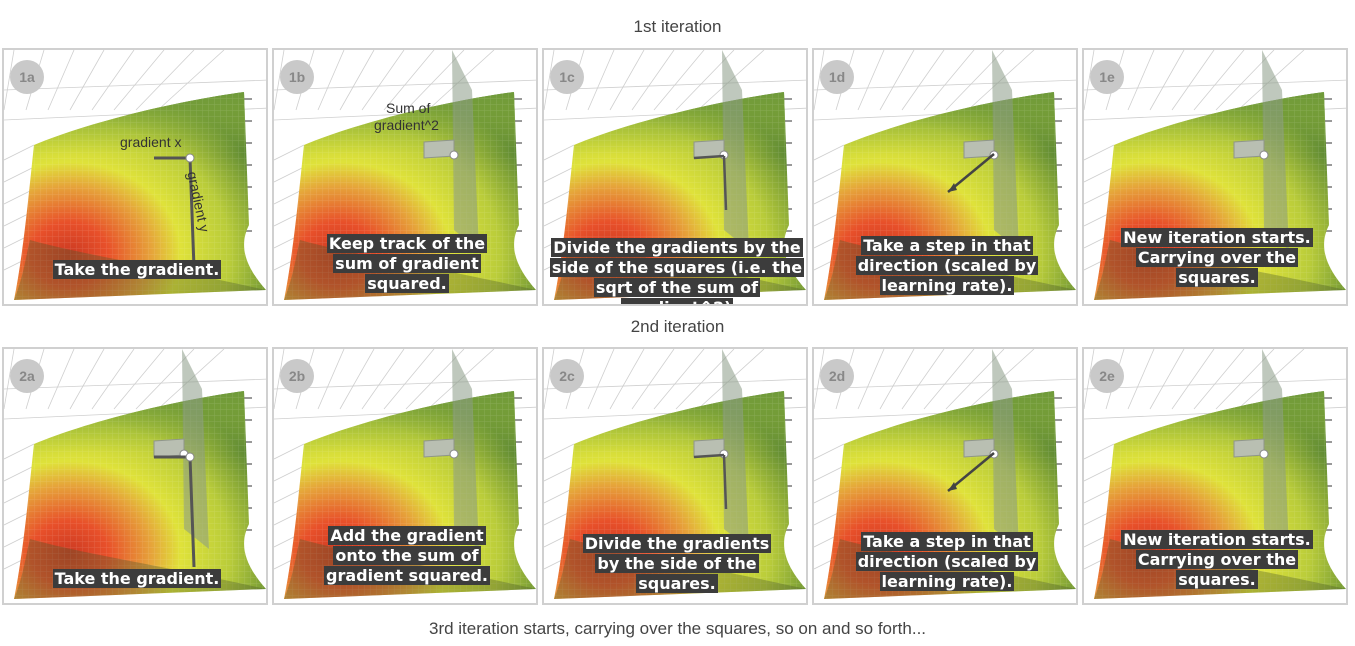  Describe the element at coordinates (567, 376) in the screenshot. I see `panel-label: 2c` at that location.